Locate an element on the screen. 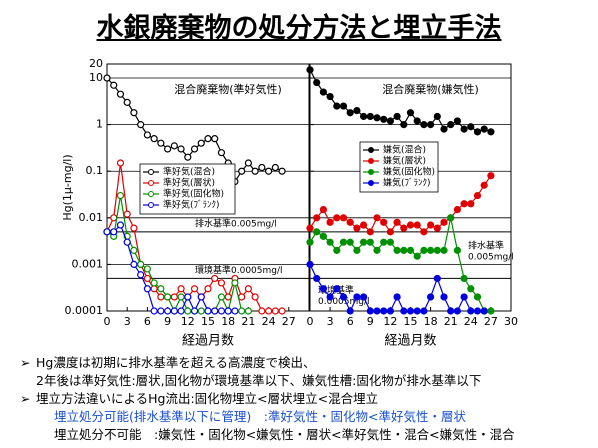  bullet: 埋立処分不可能 :嫌気性・固化物<嫌気性・層状<準好気性・混合<嫌気性・混合 is located at coordinates (267, 435).